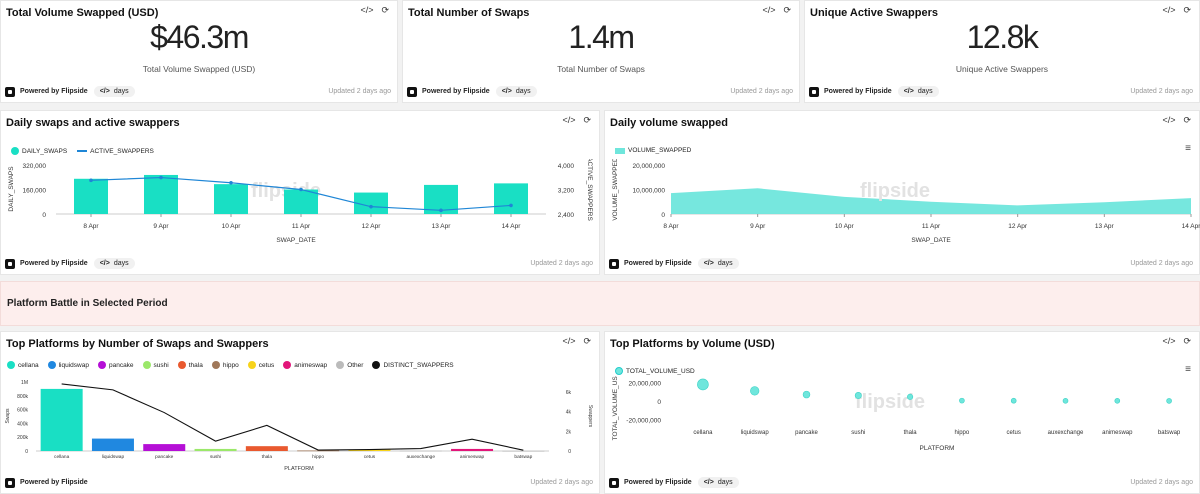  Describe the element at coordinates (115, 151) in the screenshot. I see `legend-item: ACTIVE_SWAPPERS` at that location.